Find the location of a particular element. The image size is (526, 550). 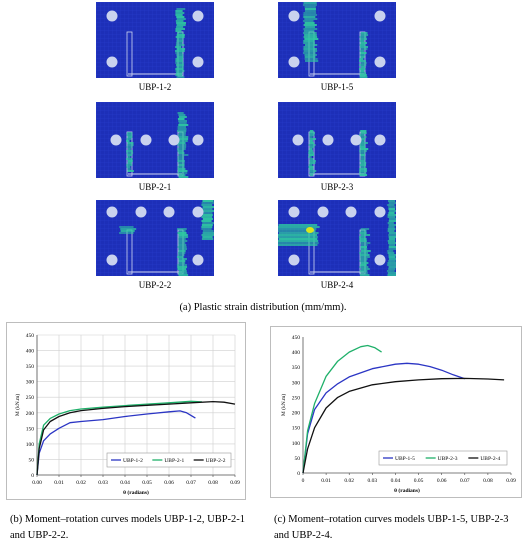

legend-label: UBP-2-2 is located at coordinates (216, 461).